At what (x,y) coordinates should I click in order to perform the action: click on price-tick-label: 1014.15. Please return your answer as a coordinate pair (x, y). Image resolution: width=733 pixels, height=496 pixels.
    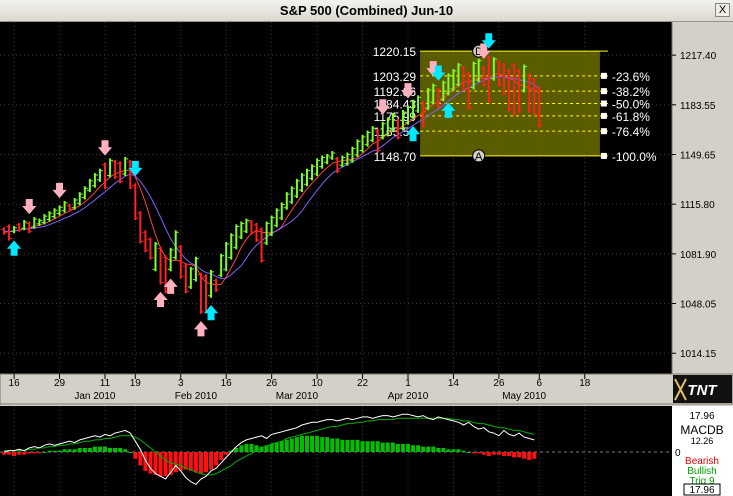
    Looking at the image, I should click on (698, 354).